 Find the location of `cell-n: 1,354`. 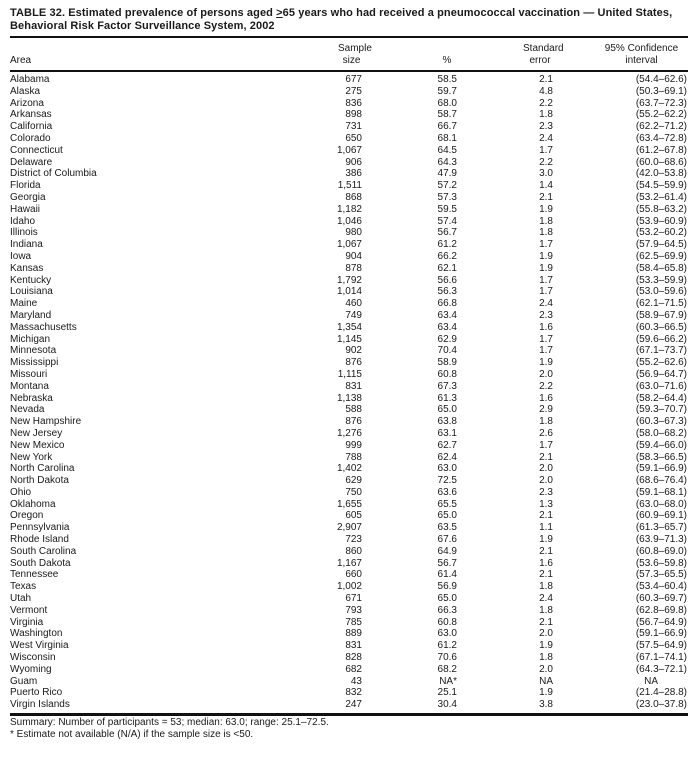

cell-n: 1,354 is located at coordinates (349, 327).